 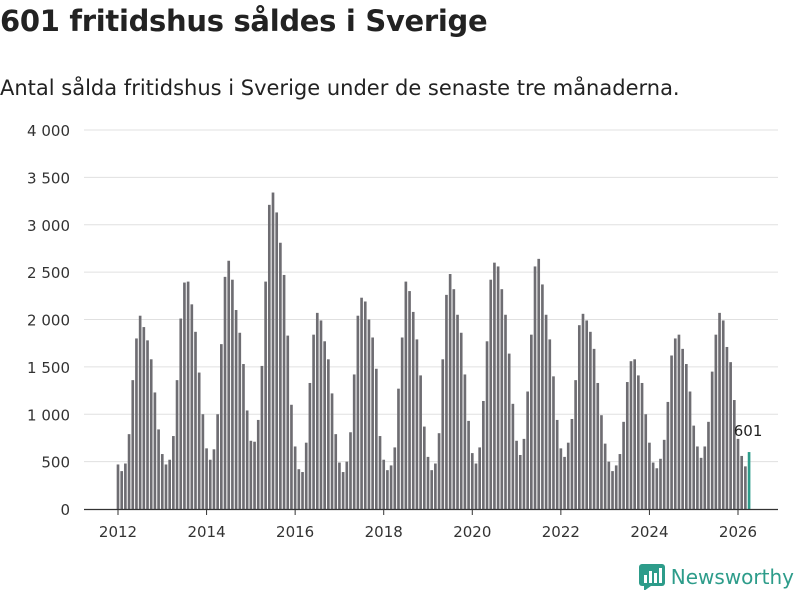 What do you see at coordinates (561, 532) in the screenshot?
I see `x-tick-label: 2022` at bounding box center [561, 532].